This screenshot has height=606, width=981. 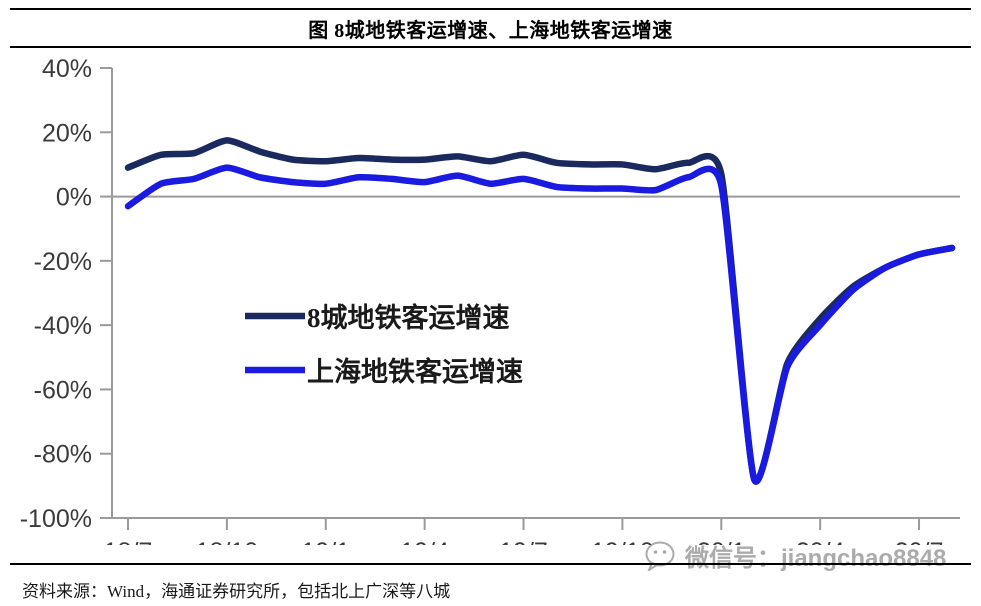 I want to click on x-axis-tick-label: 20/4, so click(x=820, y=541).